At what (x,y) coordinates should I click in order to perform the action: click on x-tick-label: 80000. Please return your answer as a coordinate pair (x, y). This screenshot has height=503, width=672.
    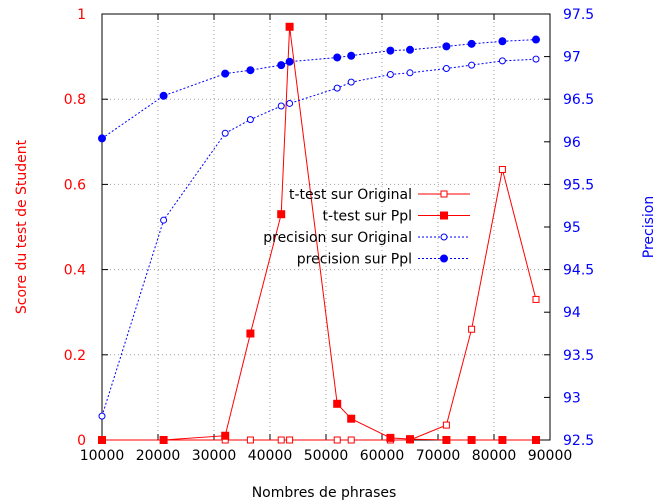
    Looking at the image, I should click on (494, 456).